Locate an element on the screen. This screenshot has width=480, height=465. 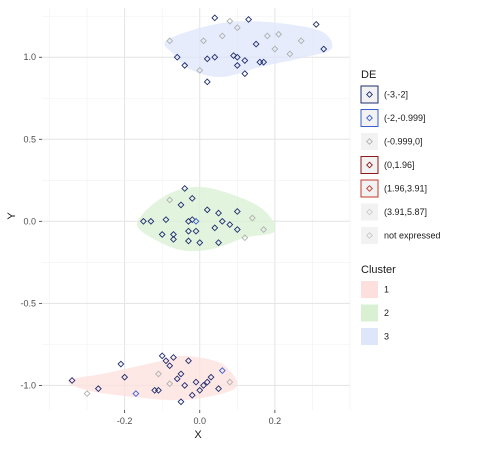
legend-cluster-label: 1 is located at coordinates (386, 290).